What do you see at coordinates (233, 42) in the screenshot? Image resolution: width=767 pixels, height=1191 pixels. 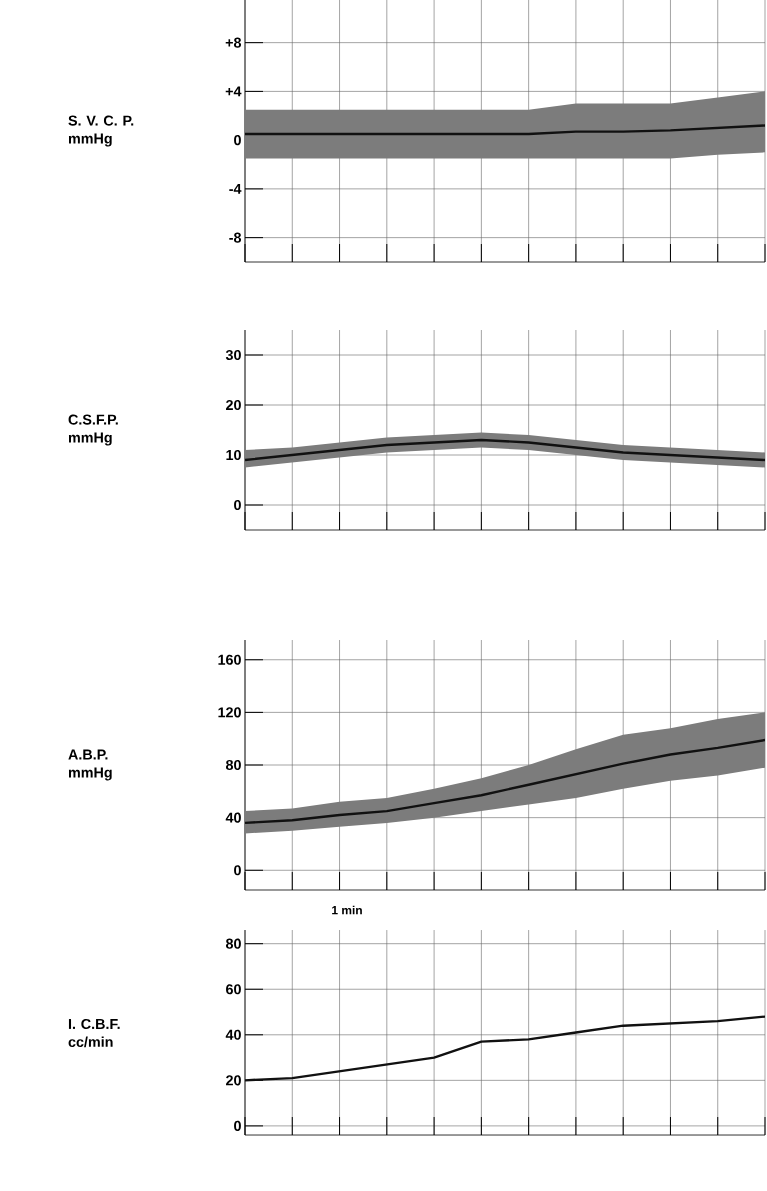 I see `y-tick-label: +8` at bounding box center [233, 42].